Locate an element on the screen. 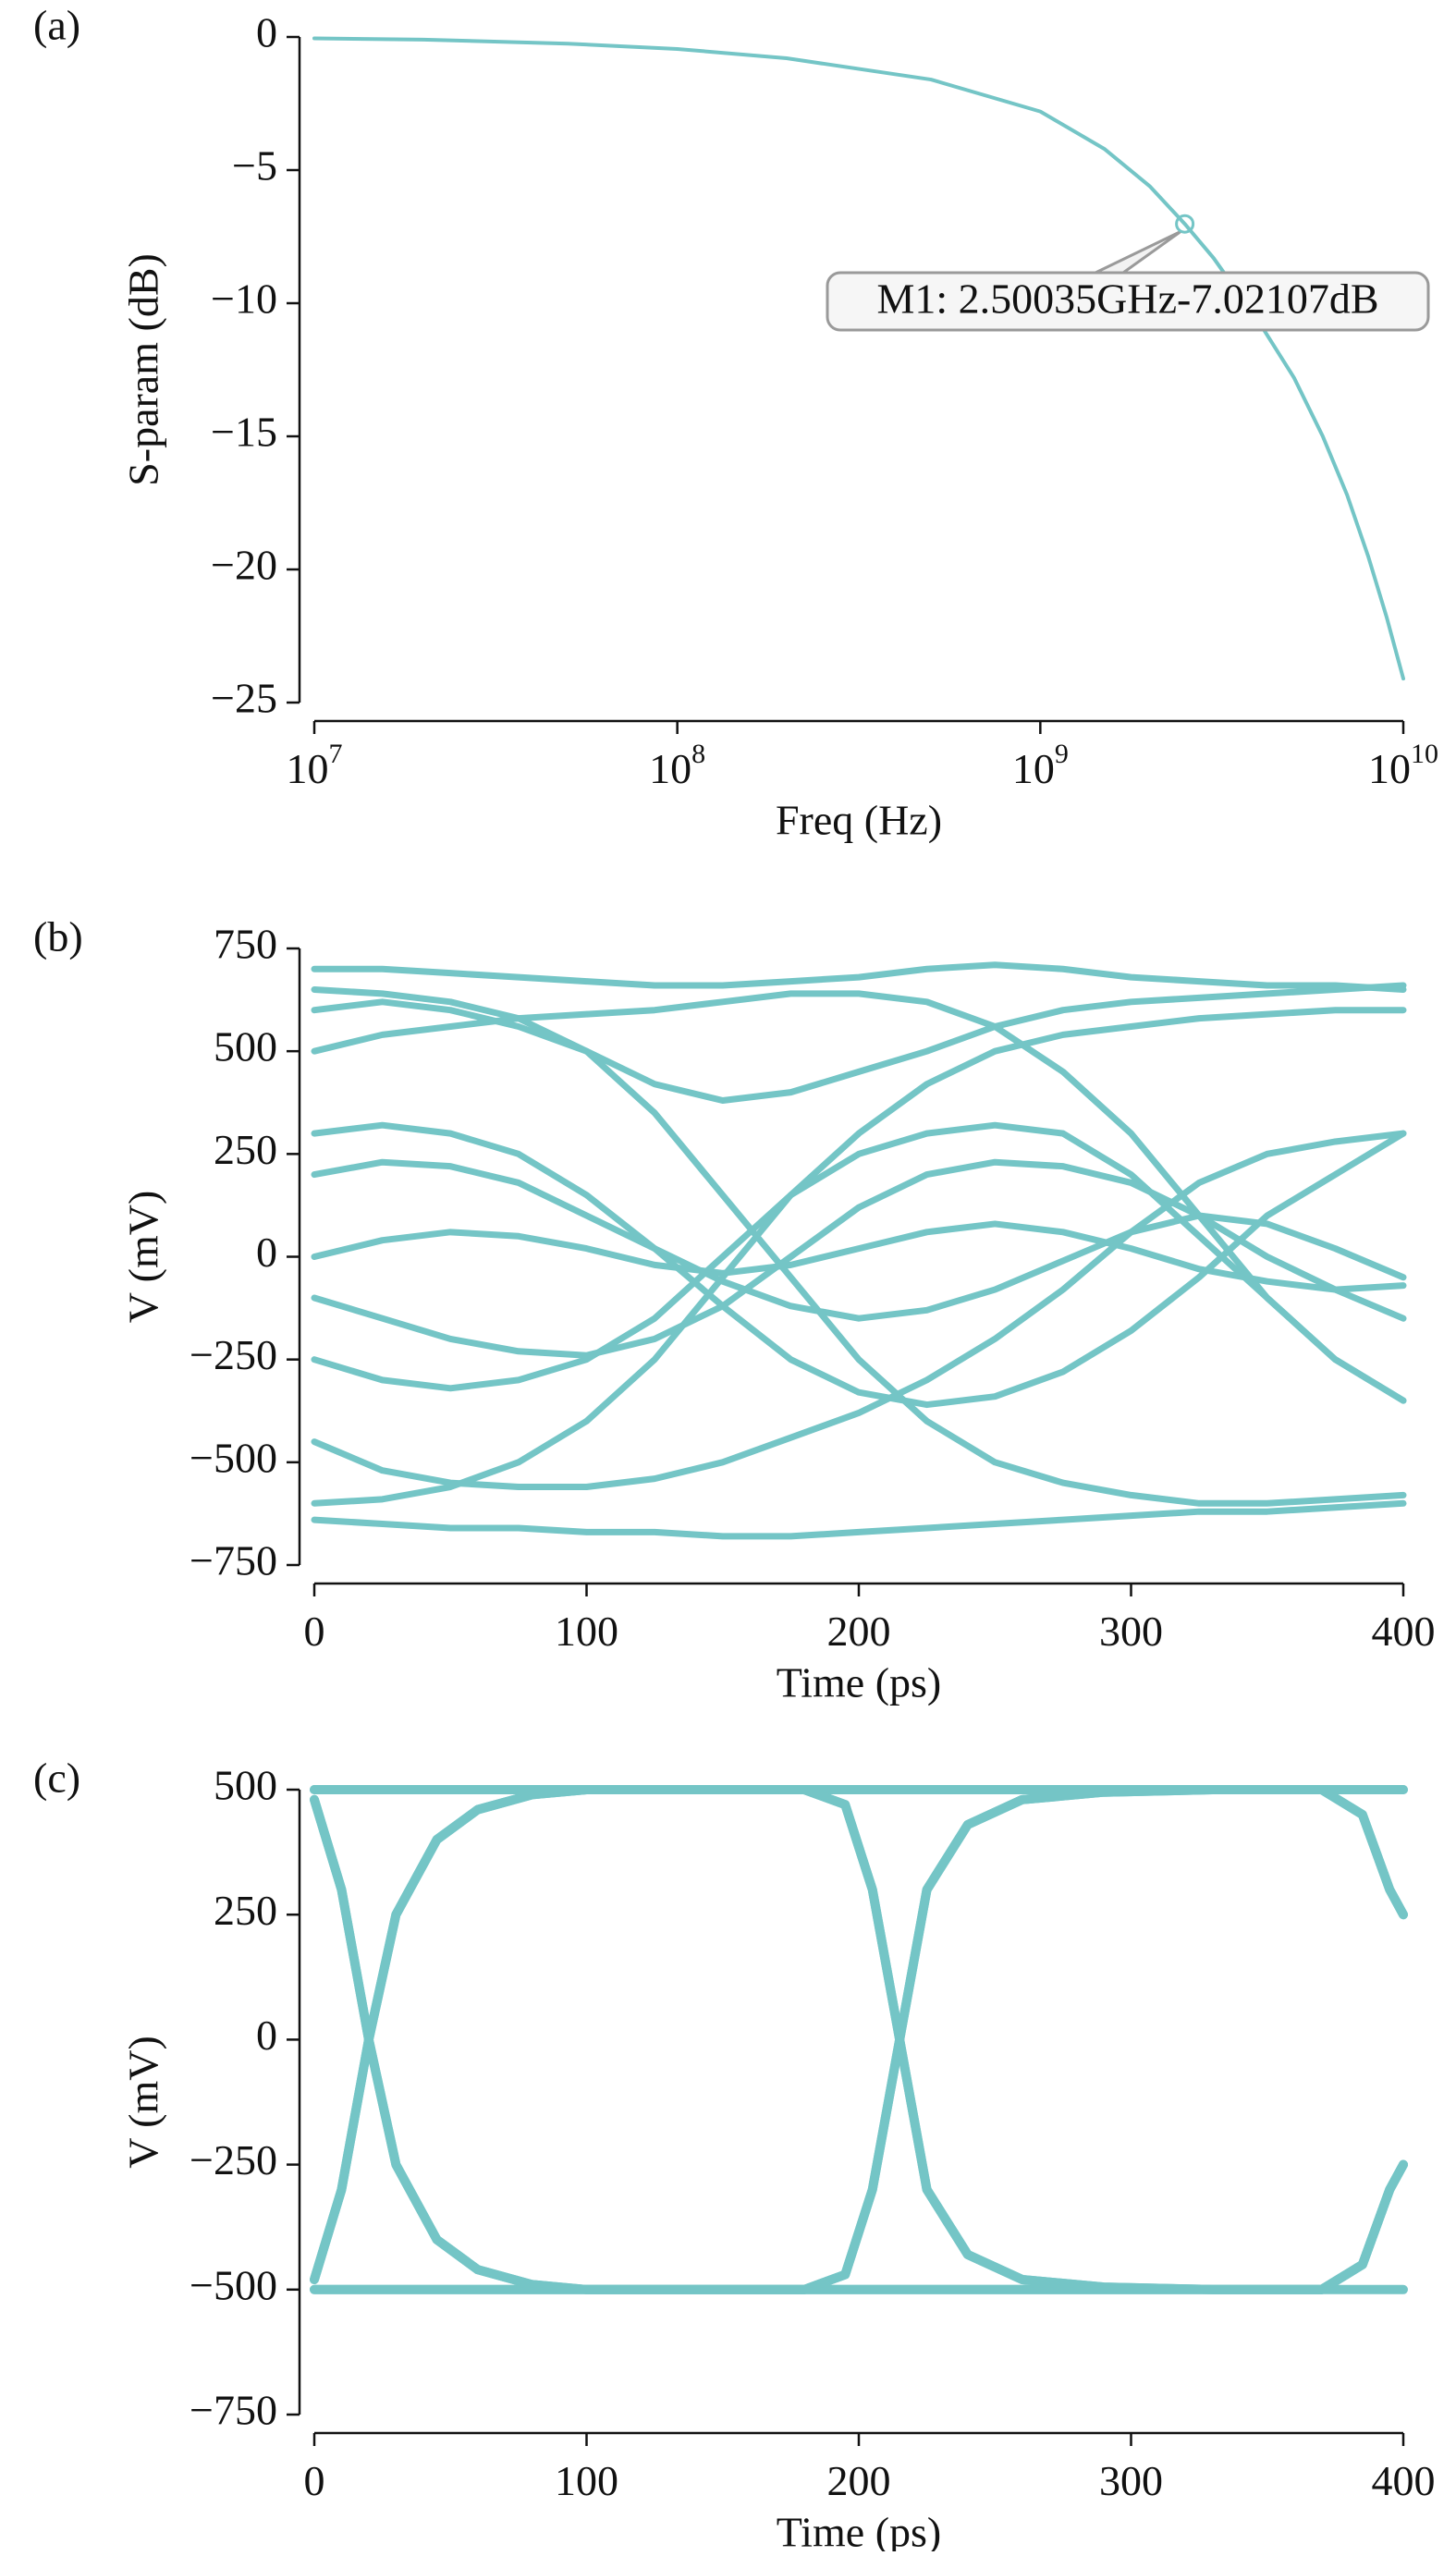 The width and height of the screenshot is (1456, 2556). y-tick-label: −20 is located at coordinates (244, 565).